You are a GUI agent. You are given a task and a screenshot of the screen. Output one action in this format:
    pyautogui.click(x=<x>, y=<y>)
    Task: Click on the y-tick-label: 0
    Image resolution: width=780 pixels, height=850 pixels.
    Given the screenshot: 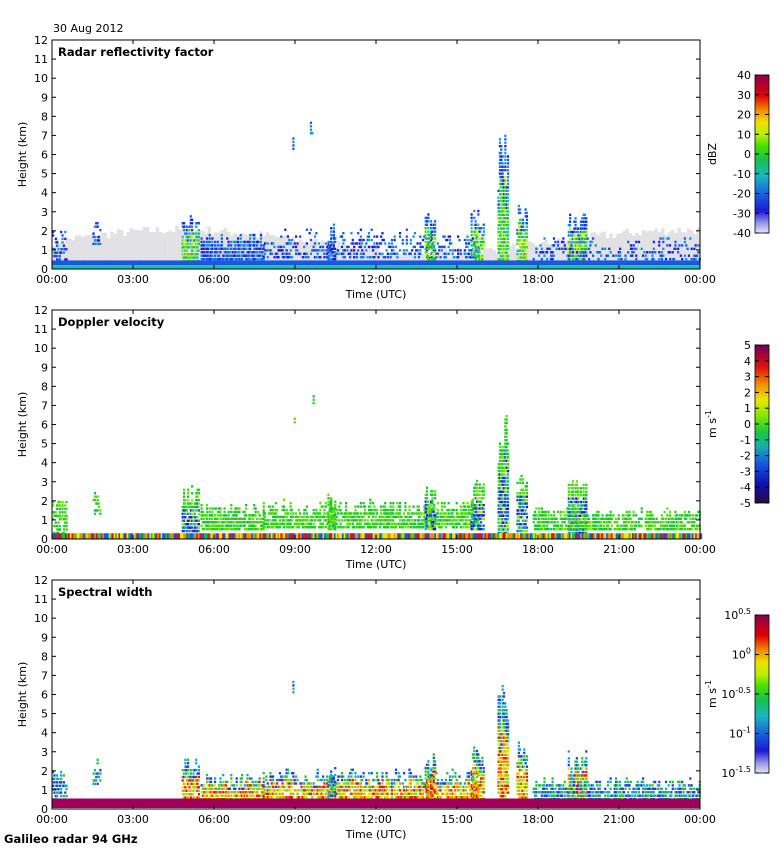 What is the action you would take?
    pyautogui.click(x=44, y=539)
    